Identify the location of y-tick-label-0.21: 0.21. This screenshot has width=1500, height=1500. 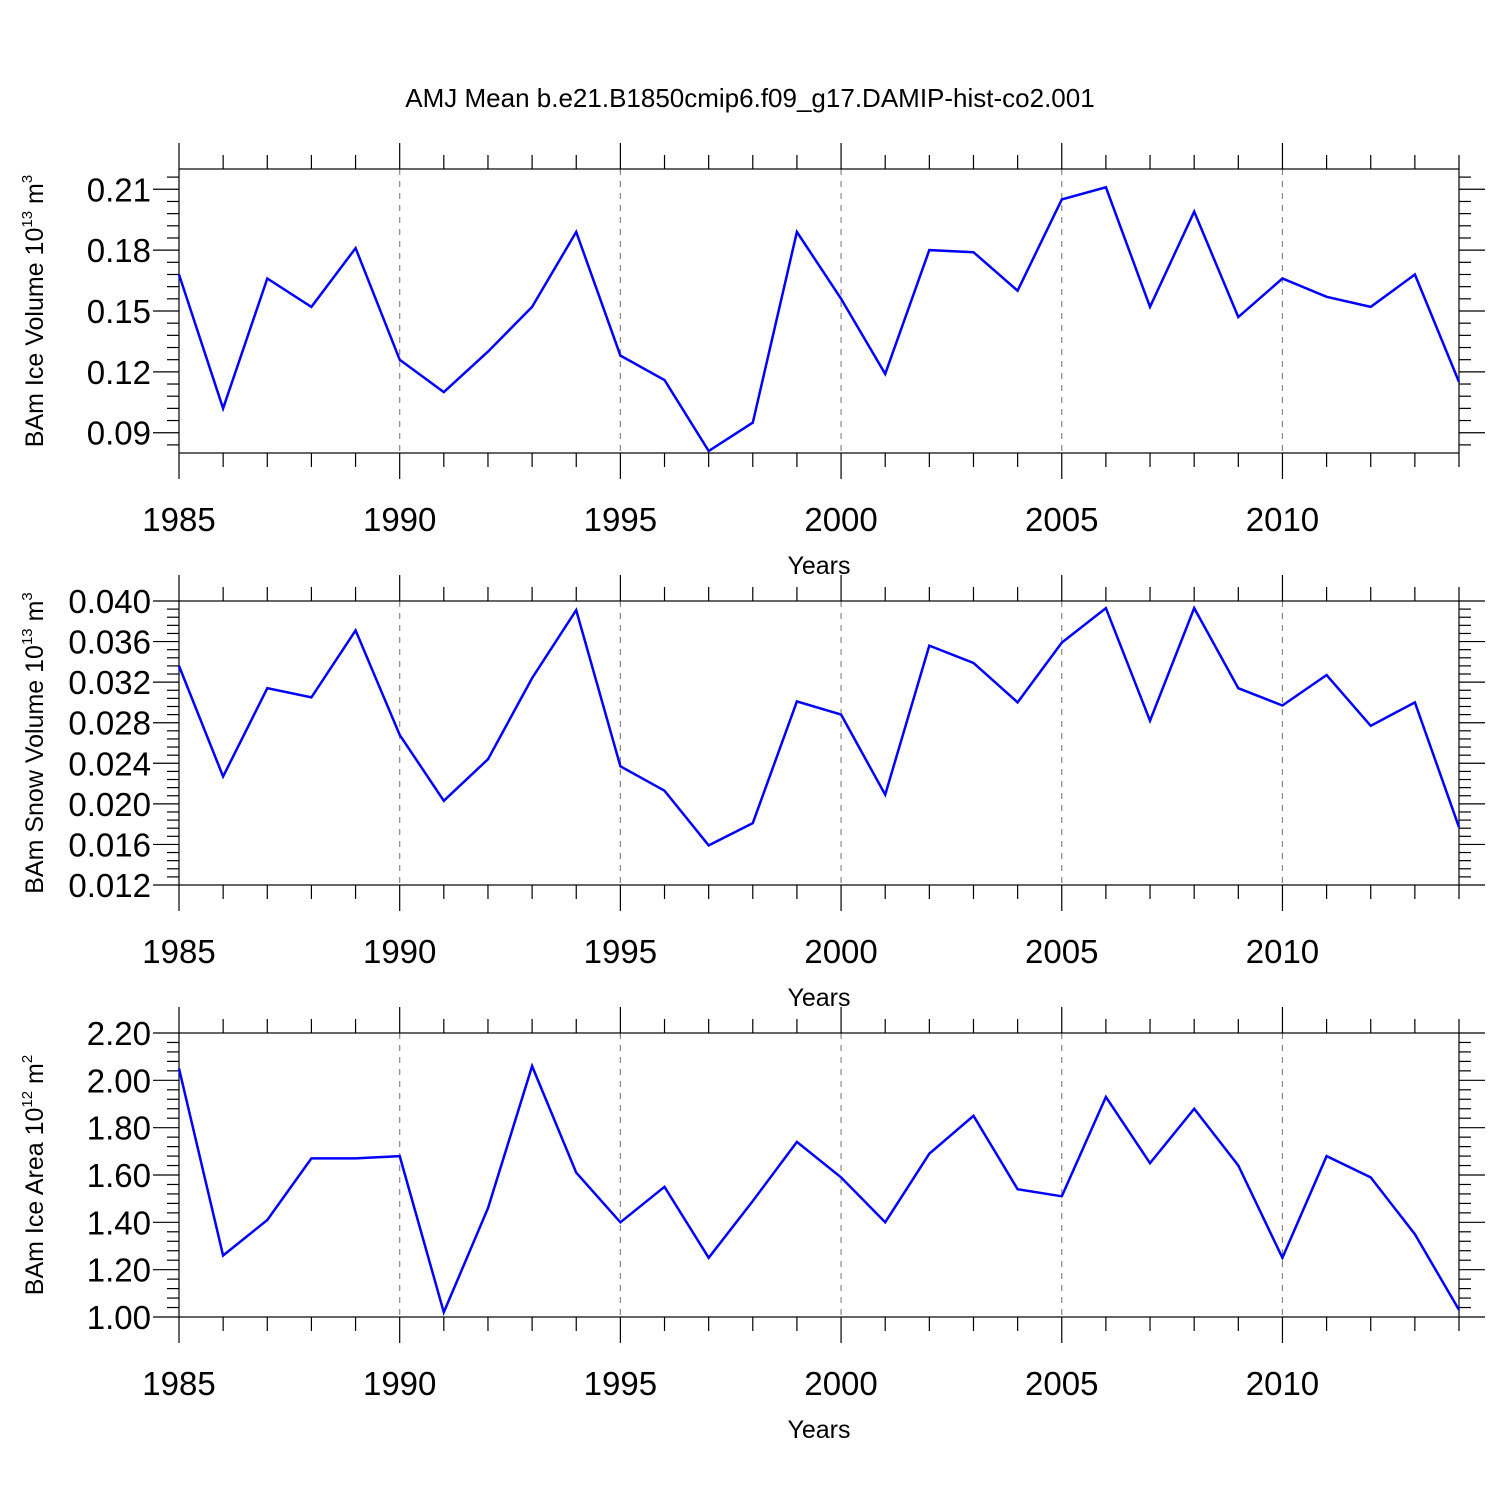
(119, 189).